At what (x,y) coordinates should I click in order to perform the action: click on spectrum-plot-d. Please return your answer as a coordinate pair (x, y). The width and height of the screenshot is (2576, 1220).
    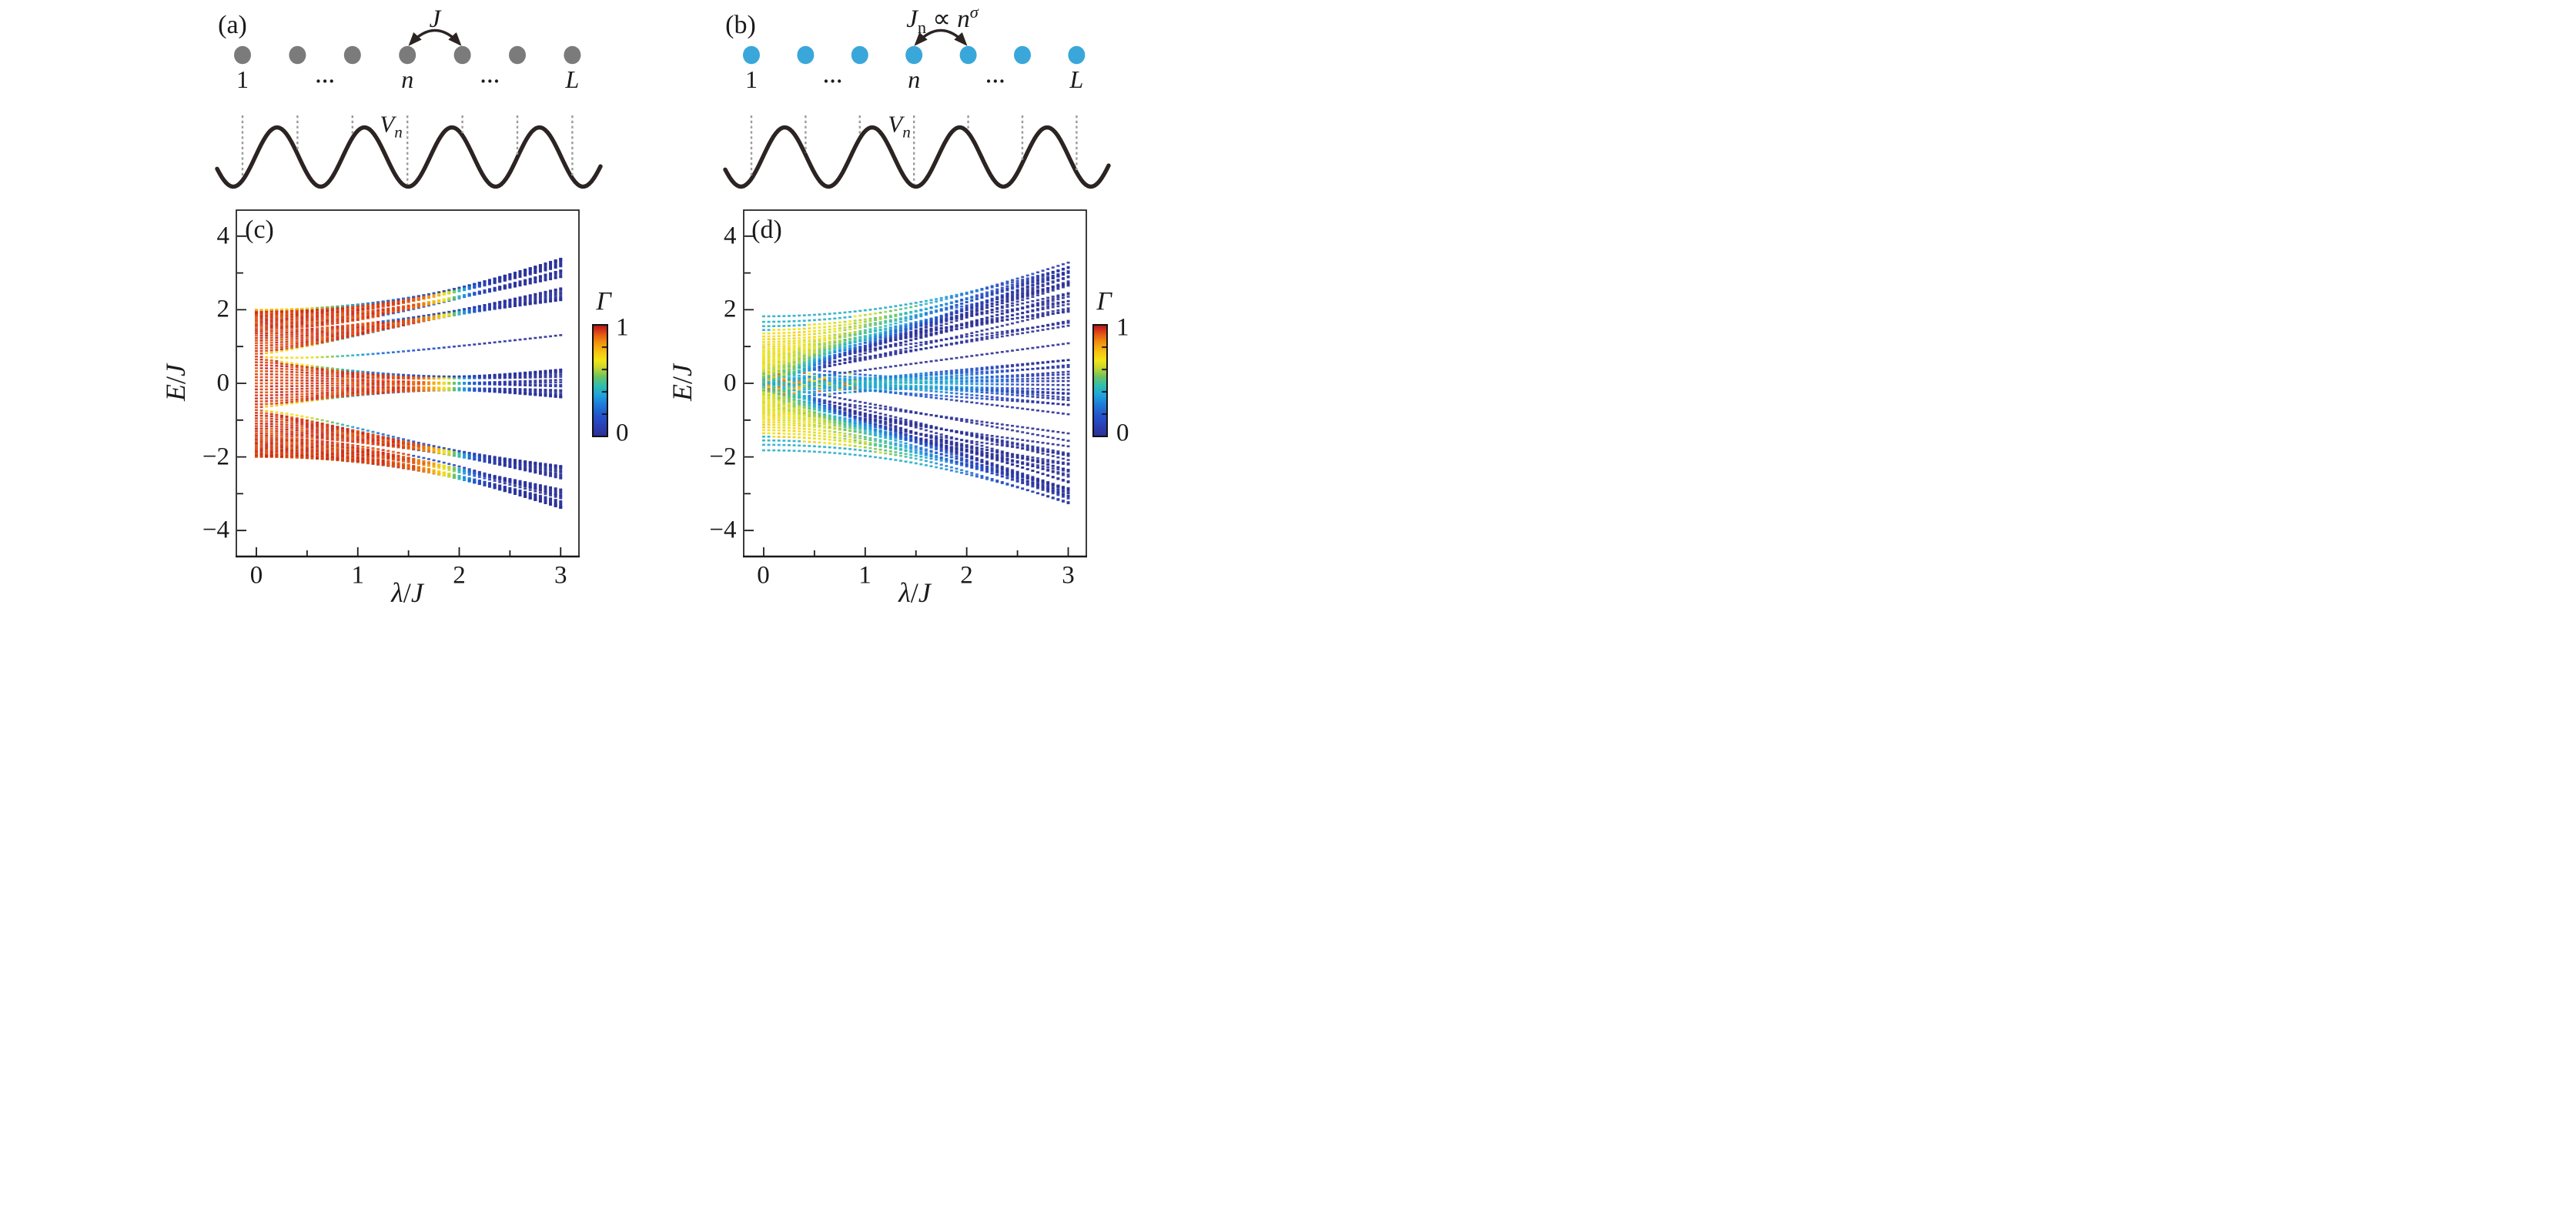
    Looking at the image, I should click on (915, 383).